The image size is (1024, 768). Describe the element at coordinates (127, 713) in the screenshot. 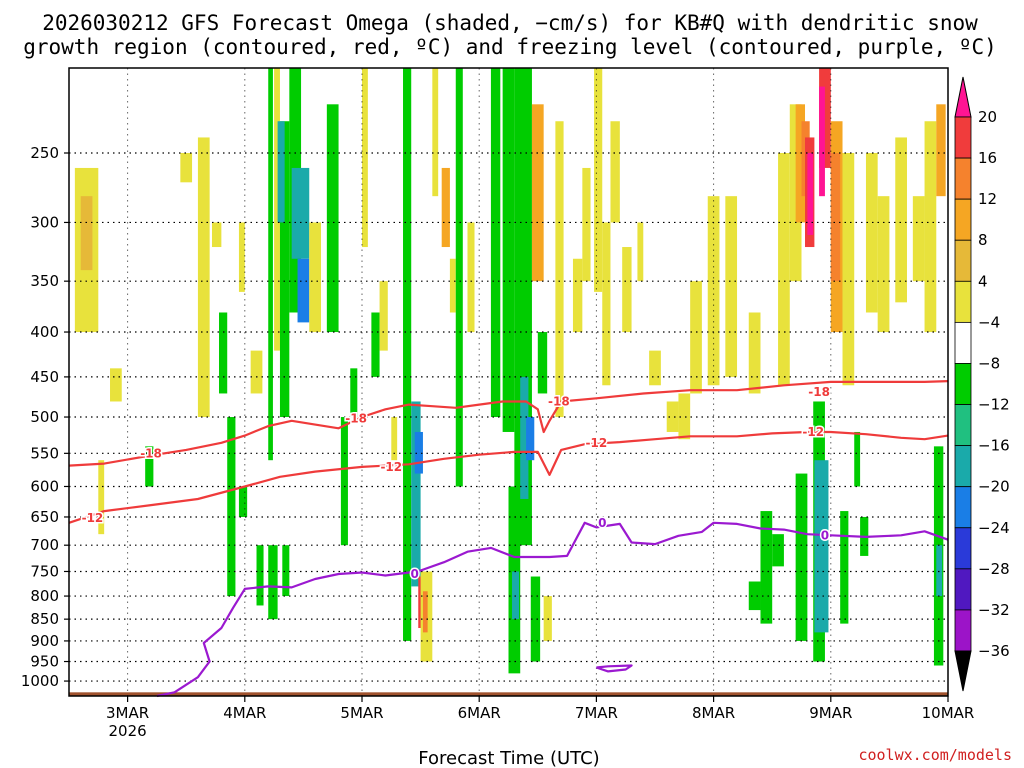

I see `time-tick-label: 3MAR` at that location.